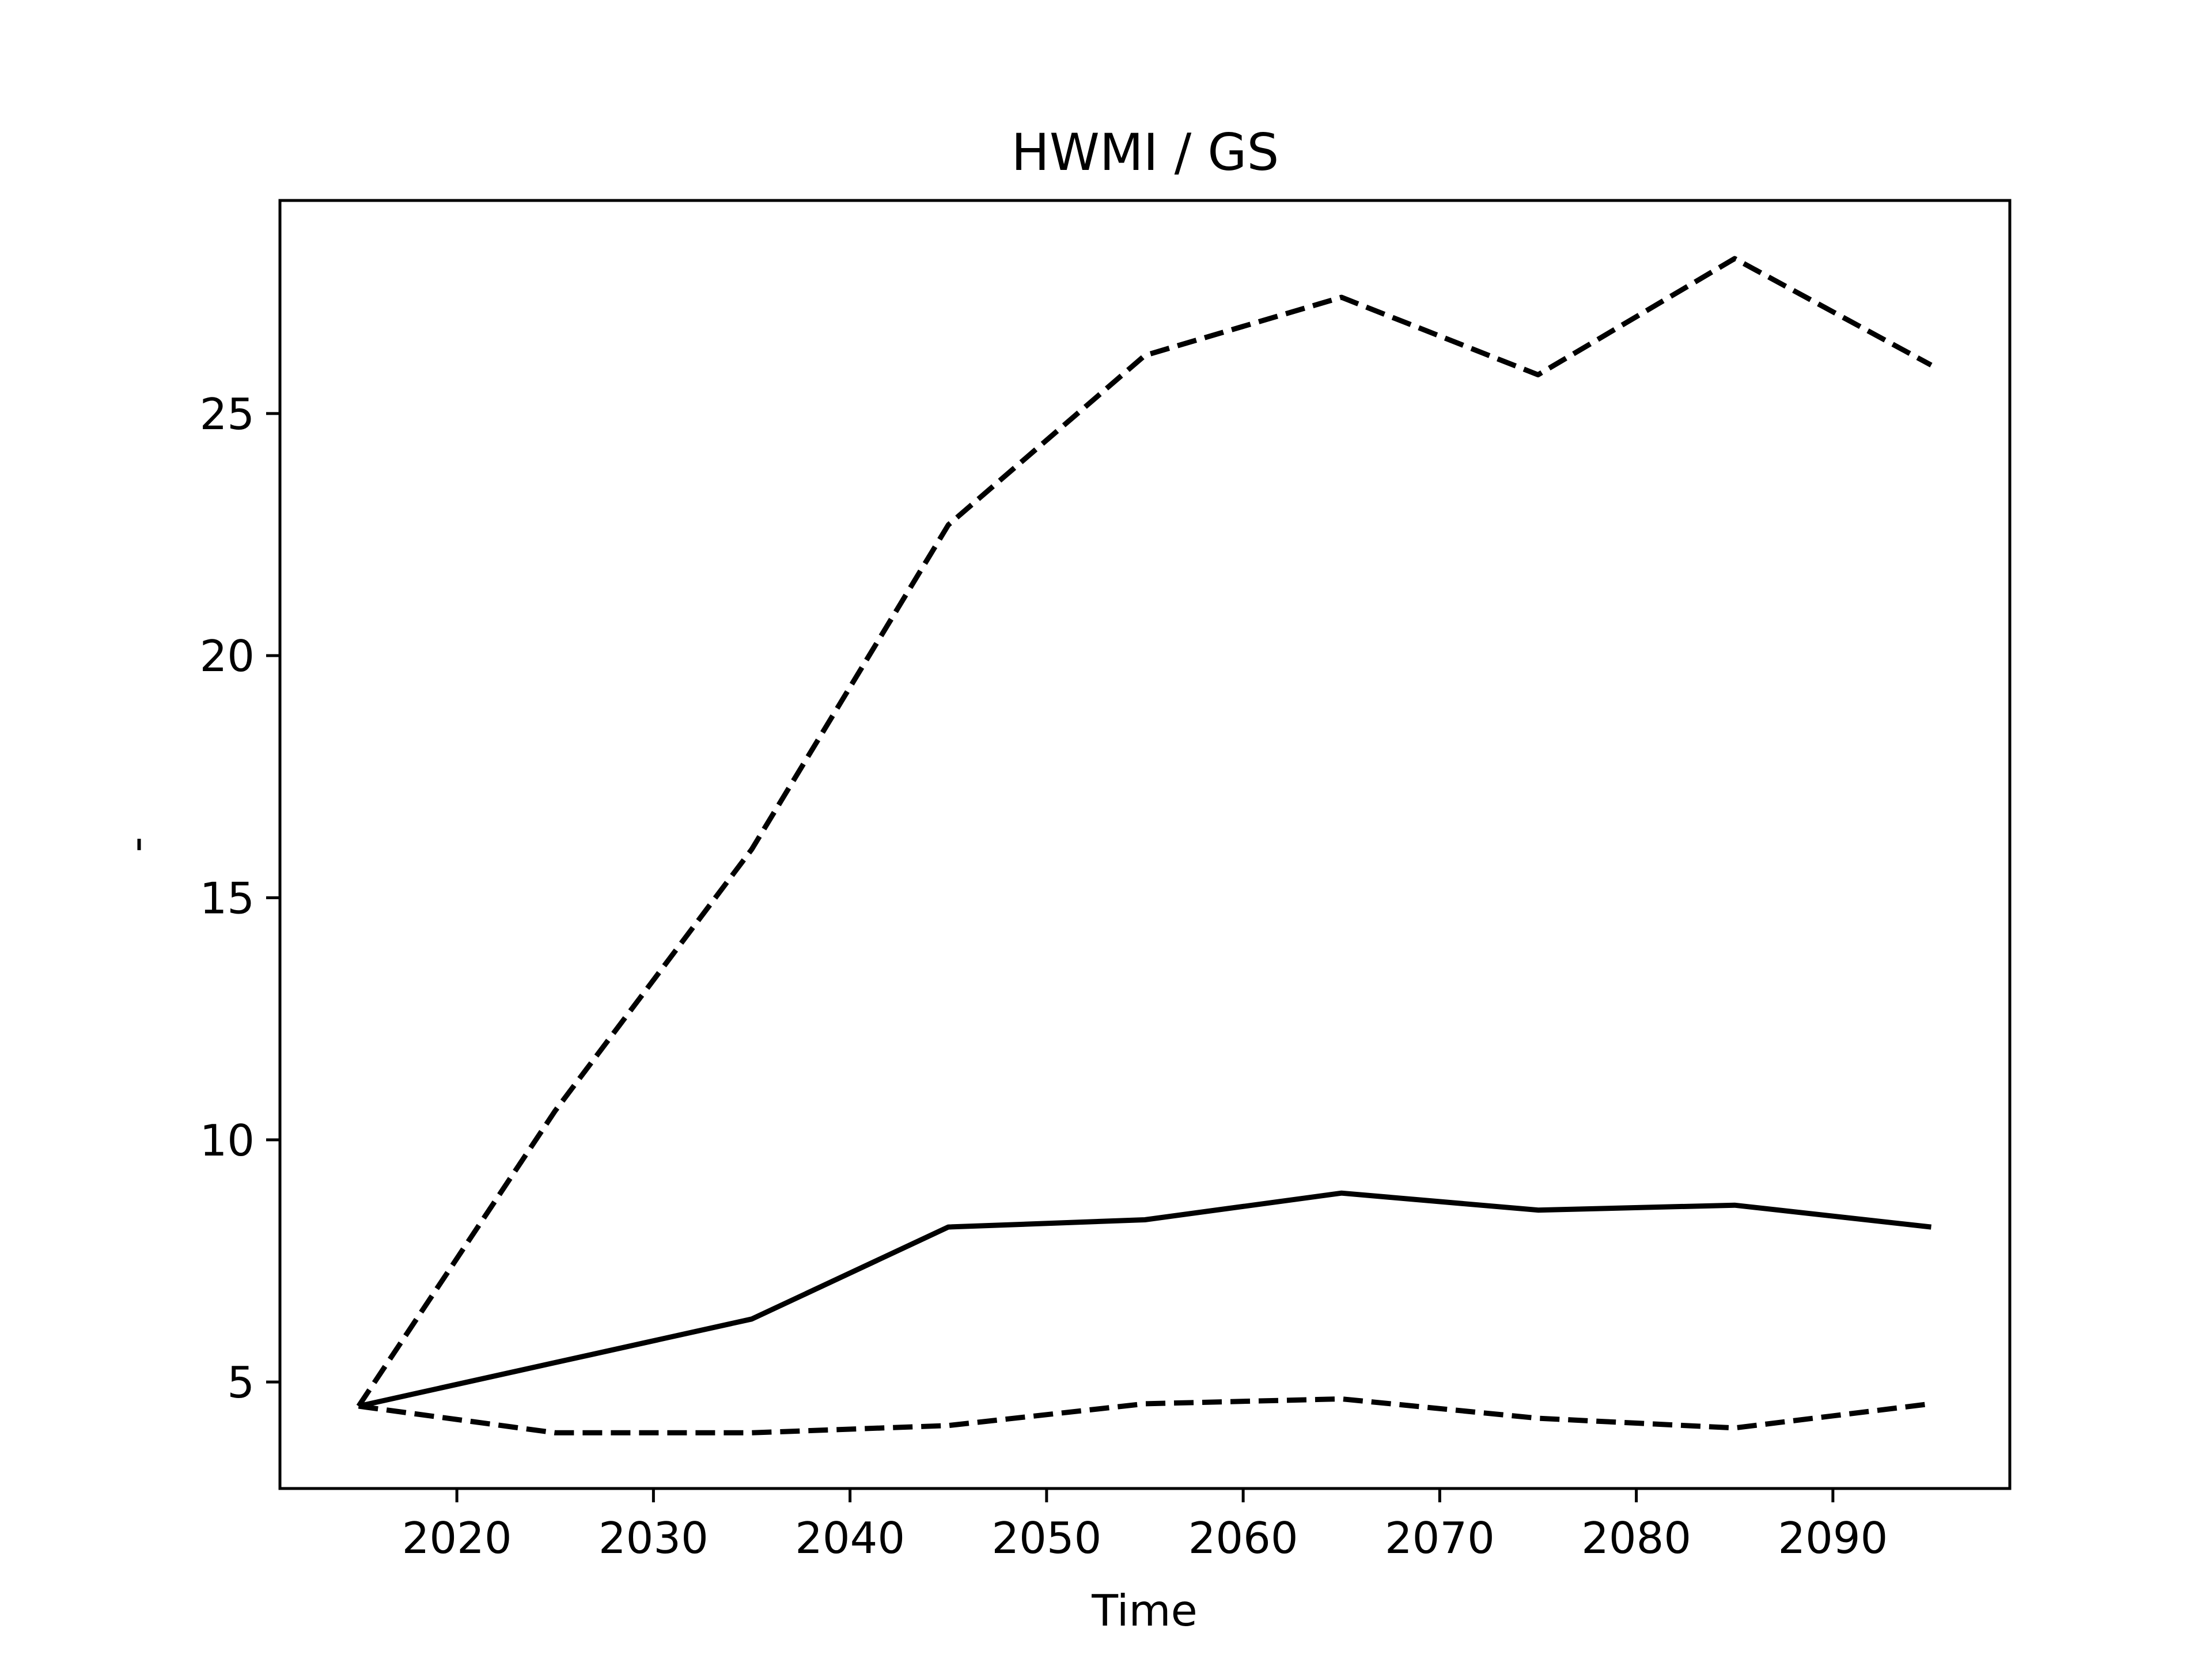 Image resolution: width=2212 pixels, height=1659 pixels. I want to click on y-axis-ticks: 5 10 15 20 25, so click(240, 898).